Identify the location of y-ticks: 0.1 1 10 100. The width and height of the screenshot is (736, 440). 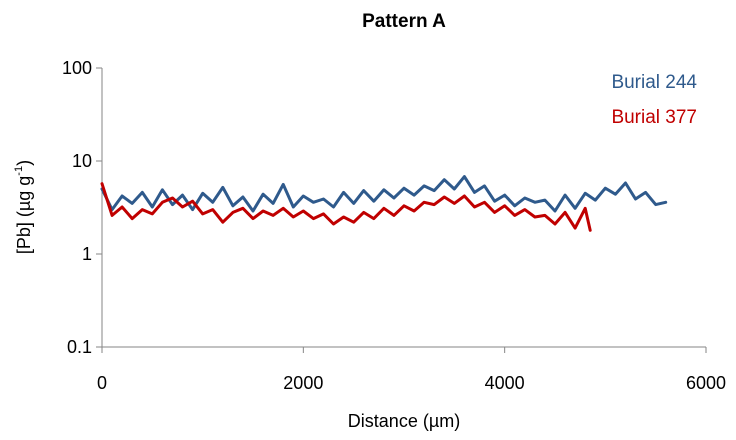
(82, 207).